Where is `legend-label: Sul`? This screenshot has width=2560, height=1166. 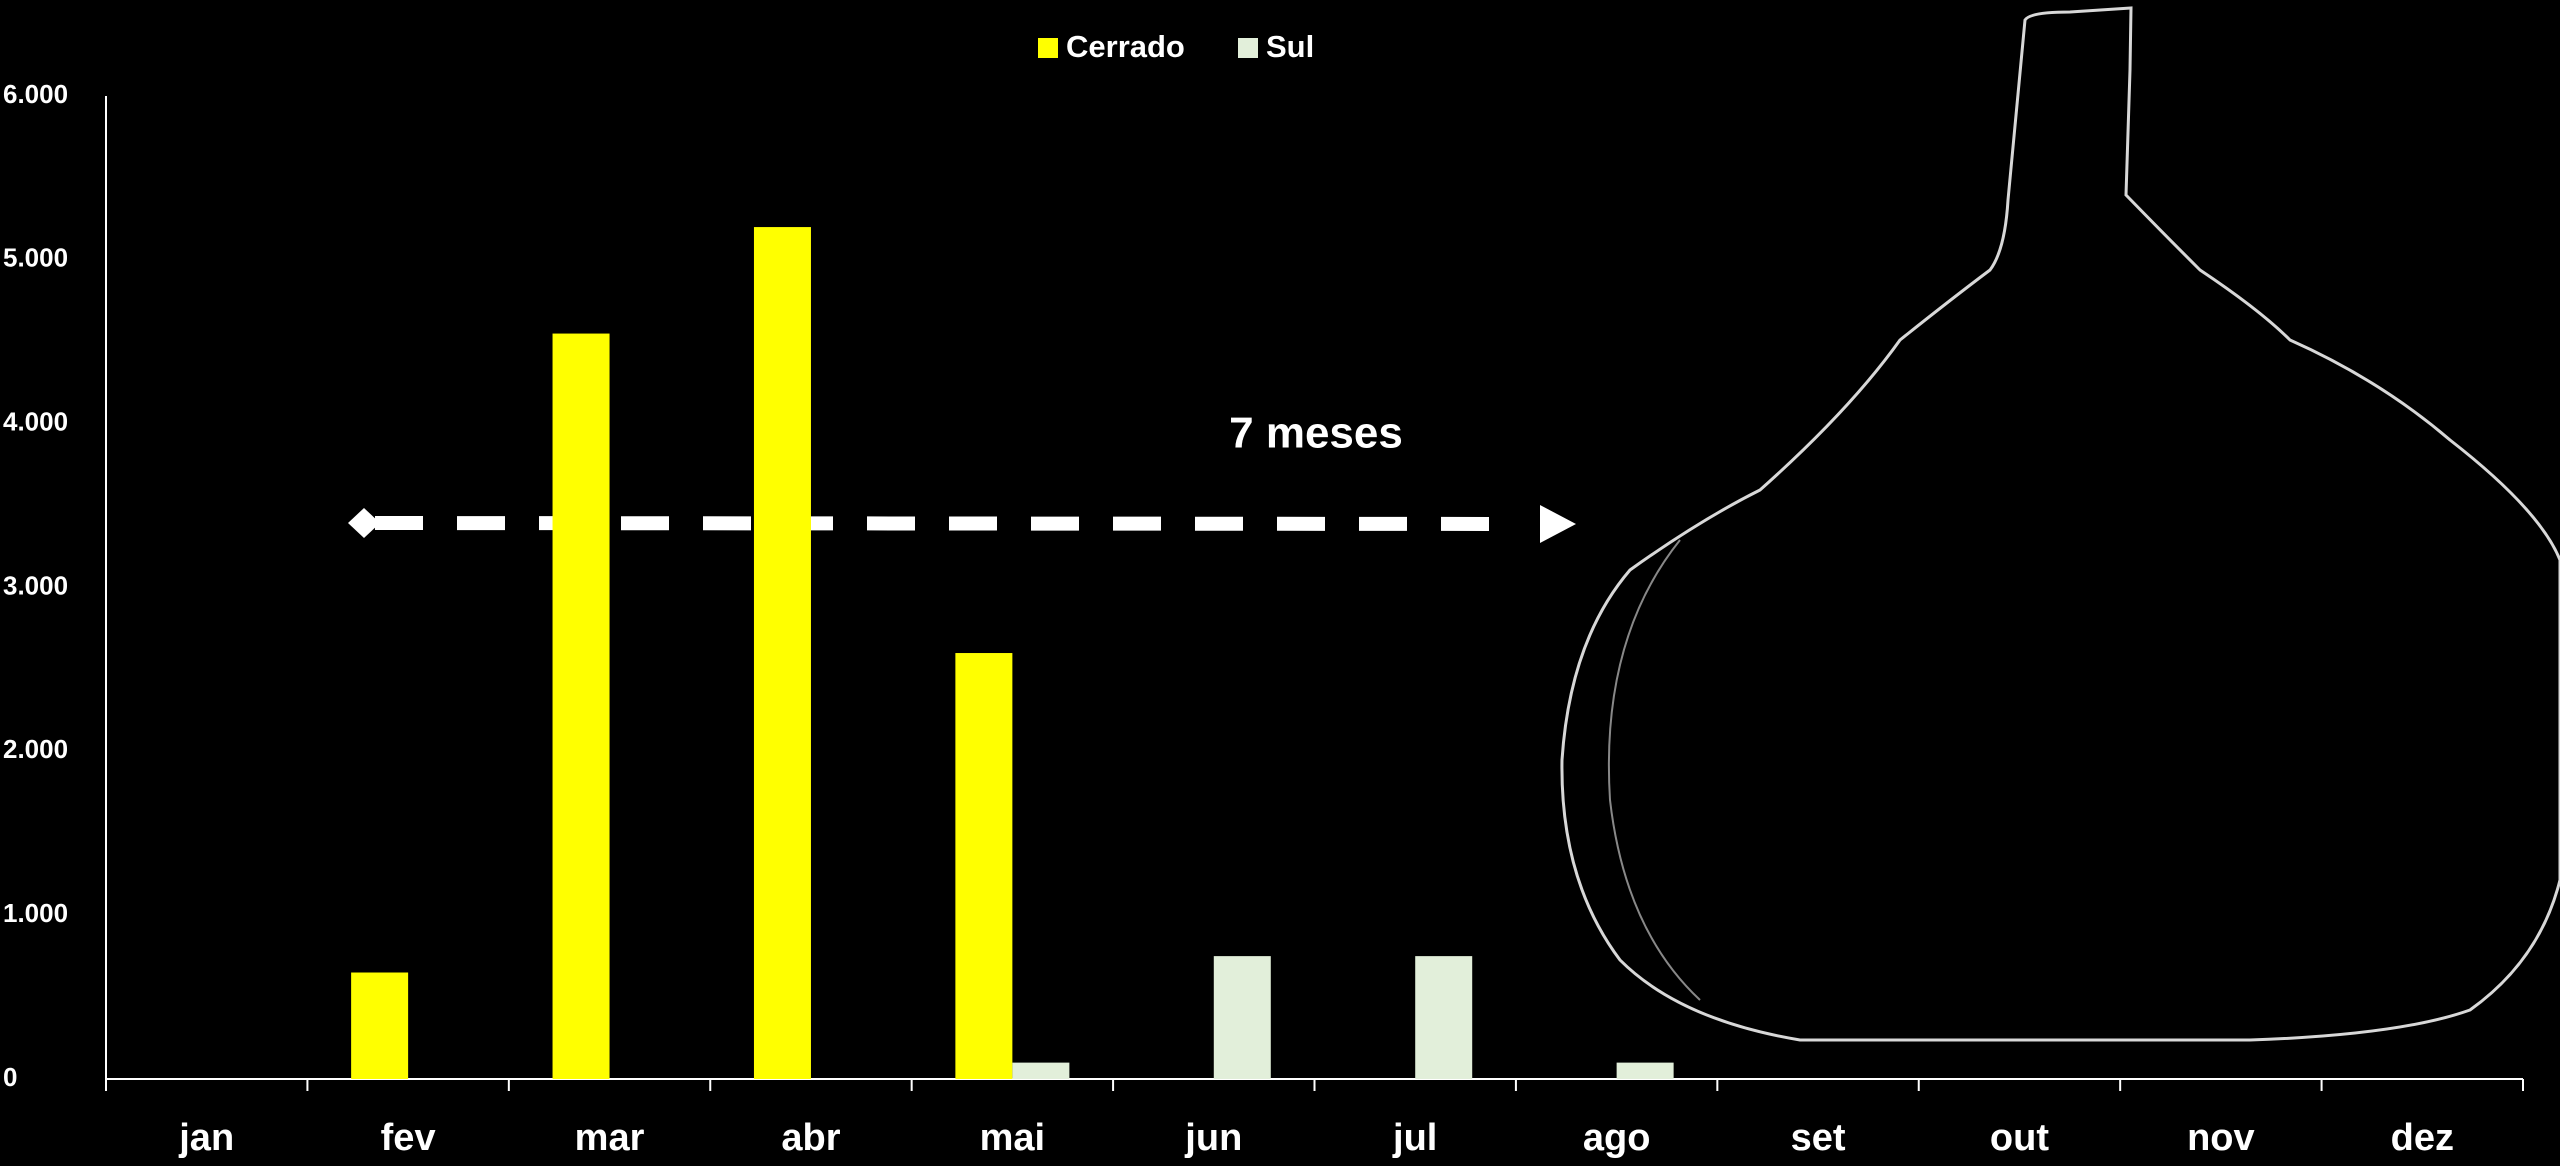
legend-label: Sul is located at coordinates (1290, 46).